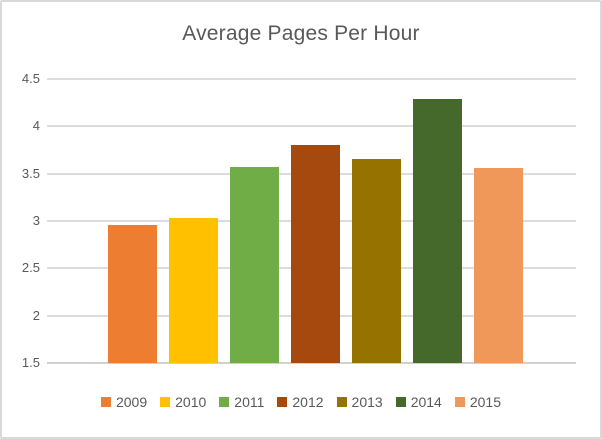  What do you see at coordinates (36, 220) in the screenshot?
I see `y-tick-label: 3` at bounding box center [36, 220].